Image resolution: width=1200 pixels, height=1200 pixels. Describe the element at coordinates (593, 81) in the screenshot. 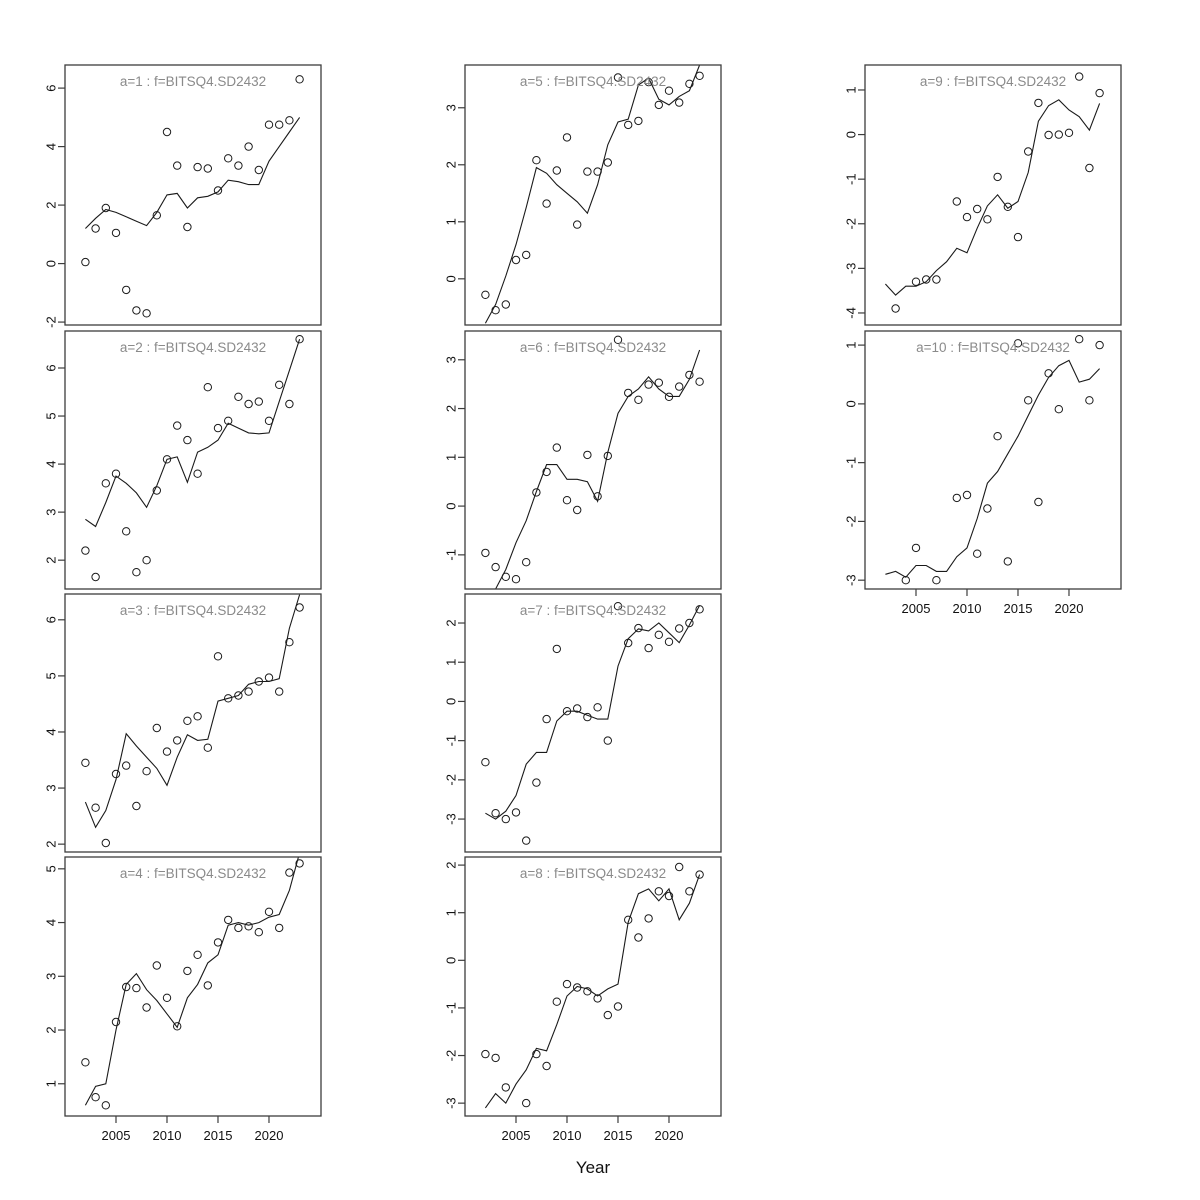

I see `panel-title-a5: a=5 : f=BITSQ4.SD2432` at that location.